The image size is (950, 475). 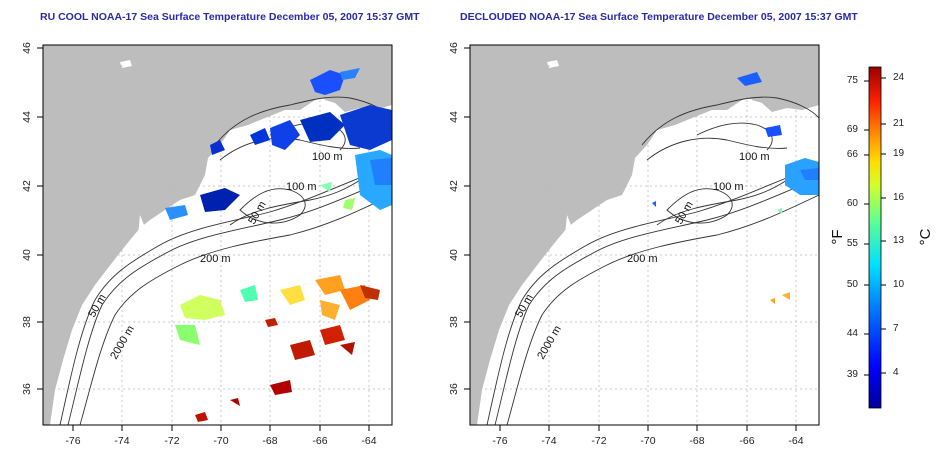 I want to click on celsius-tick: 4, so click(x=896, y=372).